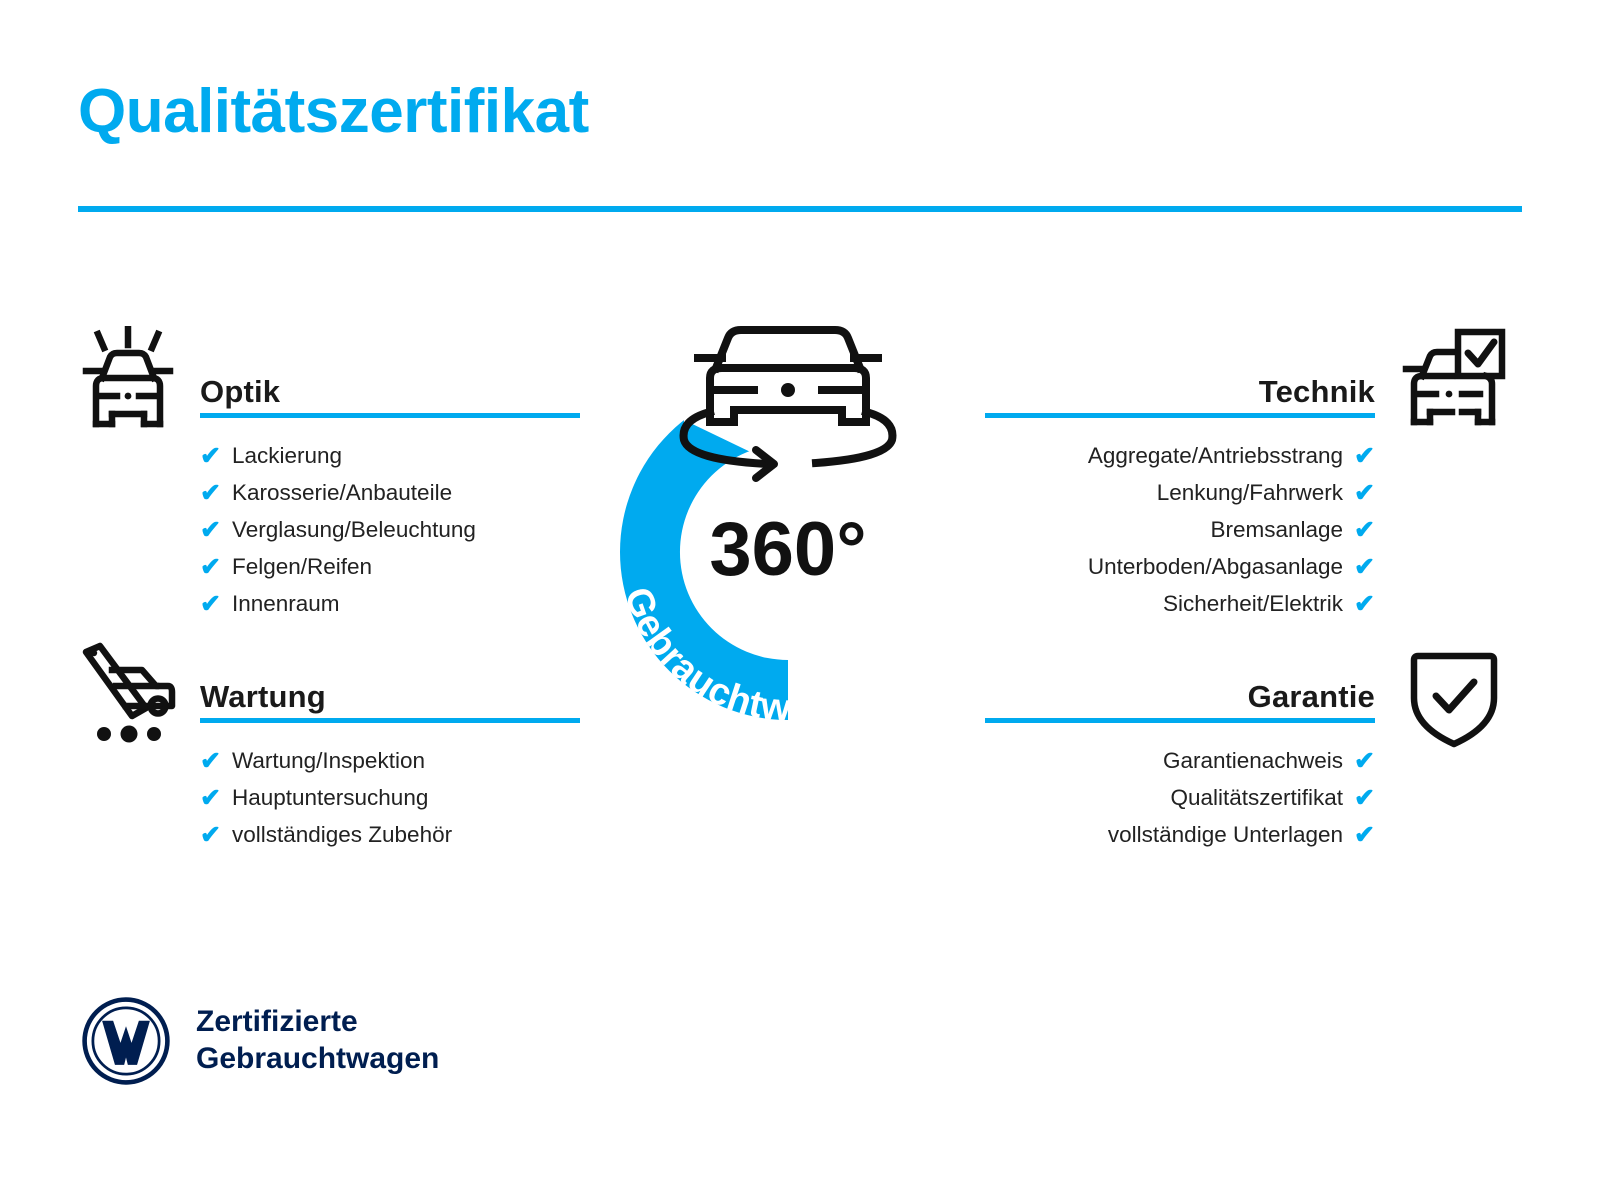 This screenshot has width=1600, height=1200. What do you see at coordinates (128, 381) in the screenshot?
I see `car-shine-icon` at bounding box center [128, 381].